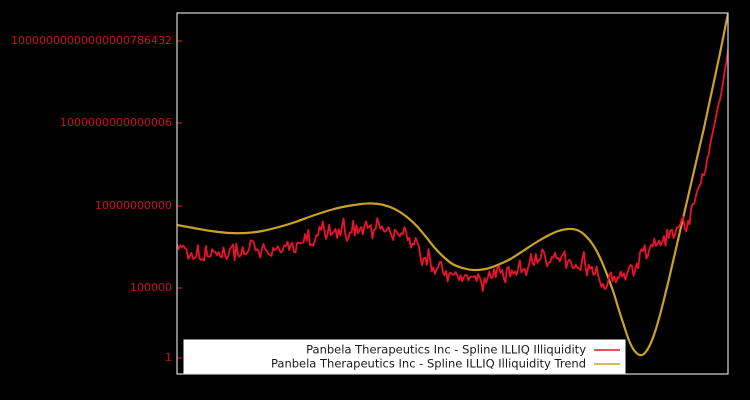 This screenshot has width=750, height=400. I want to click on legend-background, so click(404, 356).